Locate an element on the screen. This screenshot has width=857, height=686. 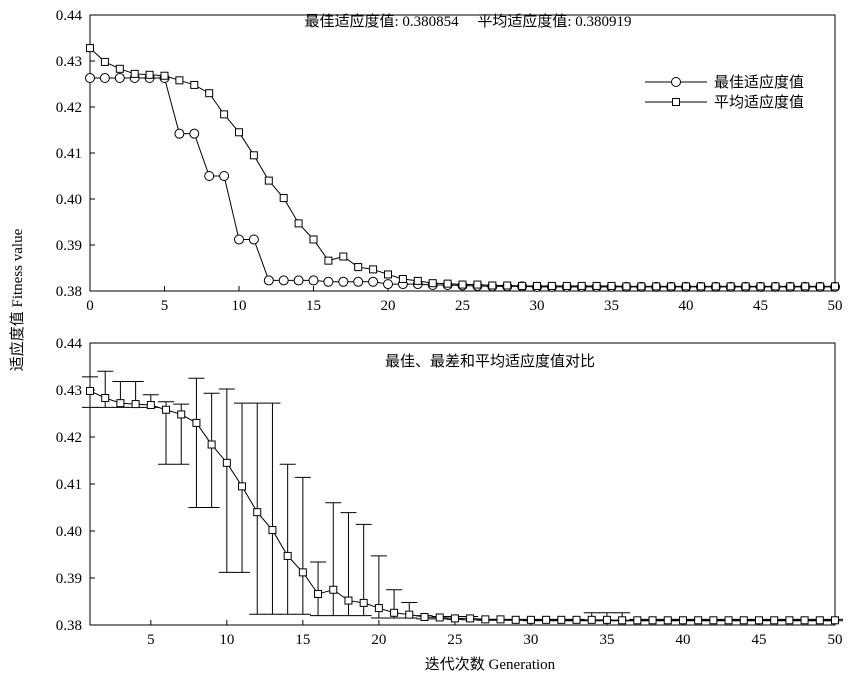
bottom-ytick-label: 0.41 is located at coordinates (69, 485).